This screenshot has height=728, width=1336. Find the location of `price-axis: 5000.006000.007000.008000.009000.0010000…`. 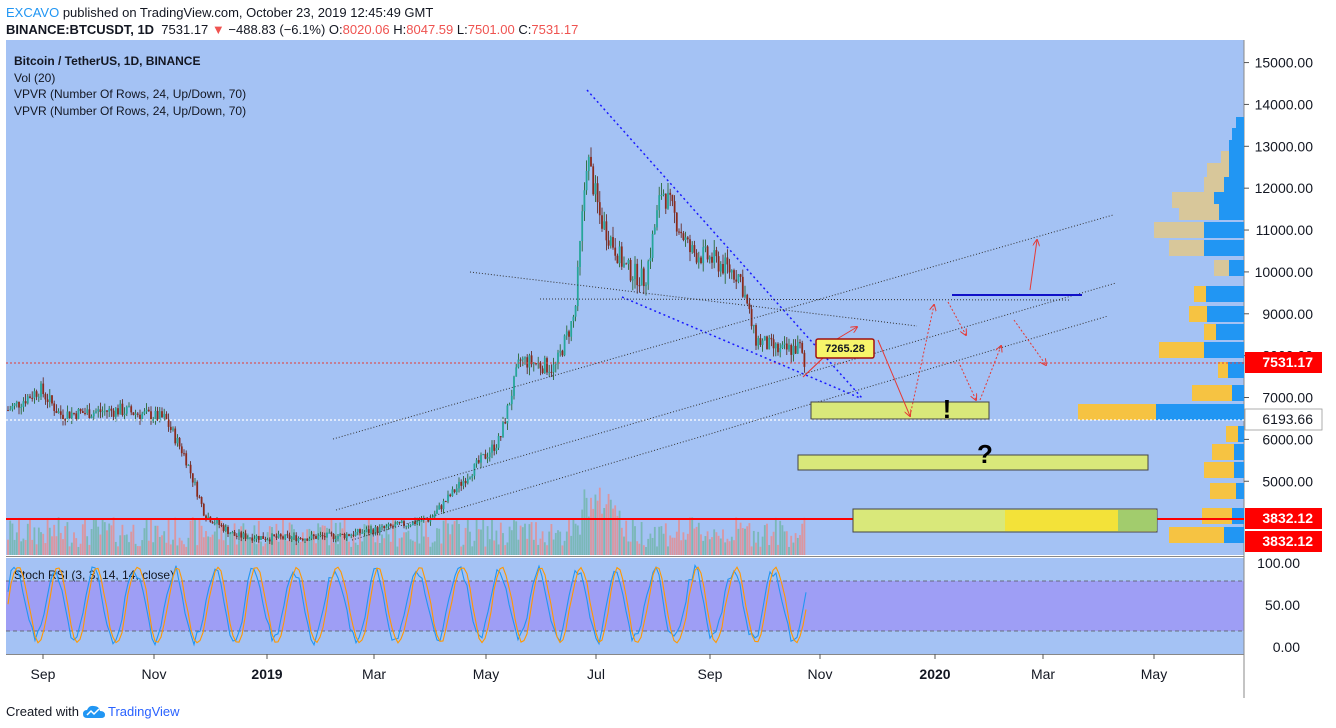

price-axis: 5000.006000.007000.008000.009000.0010000… is located at coordinates (1278, 272).